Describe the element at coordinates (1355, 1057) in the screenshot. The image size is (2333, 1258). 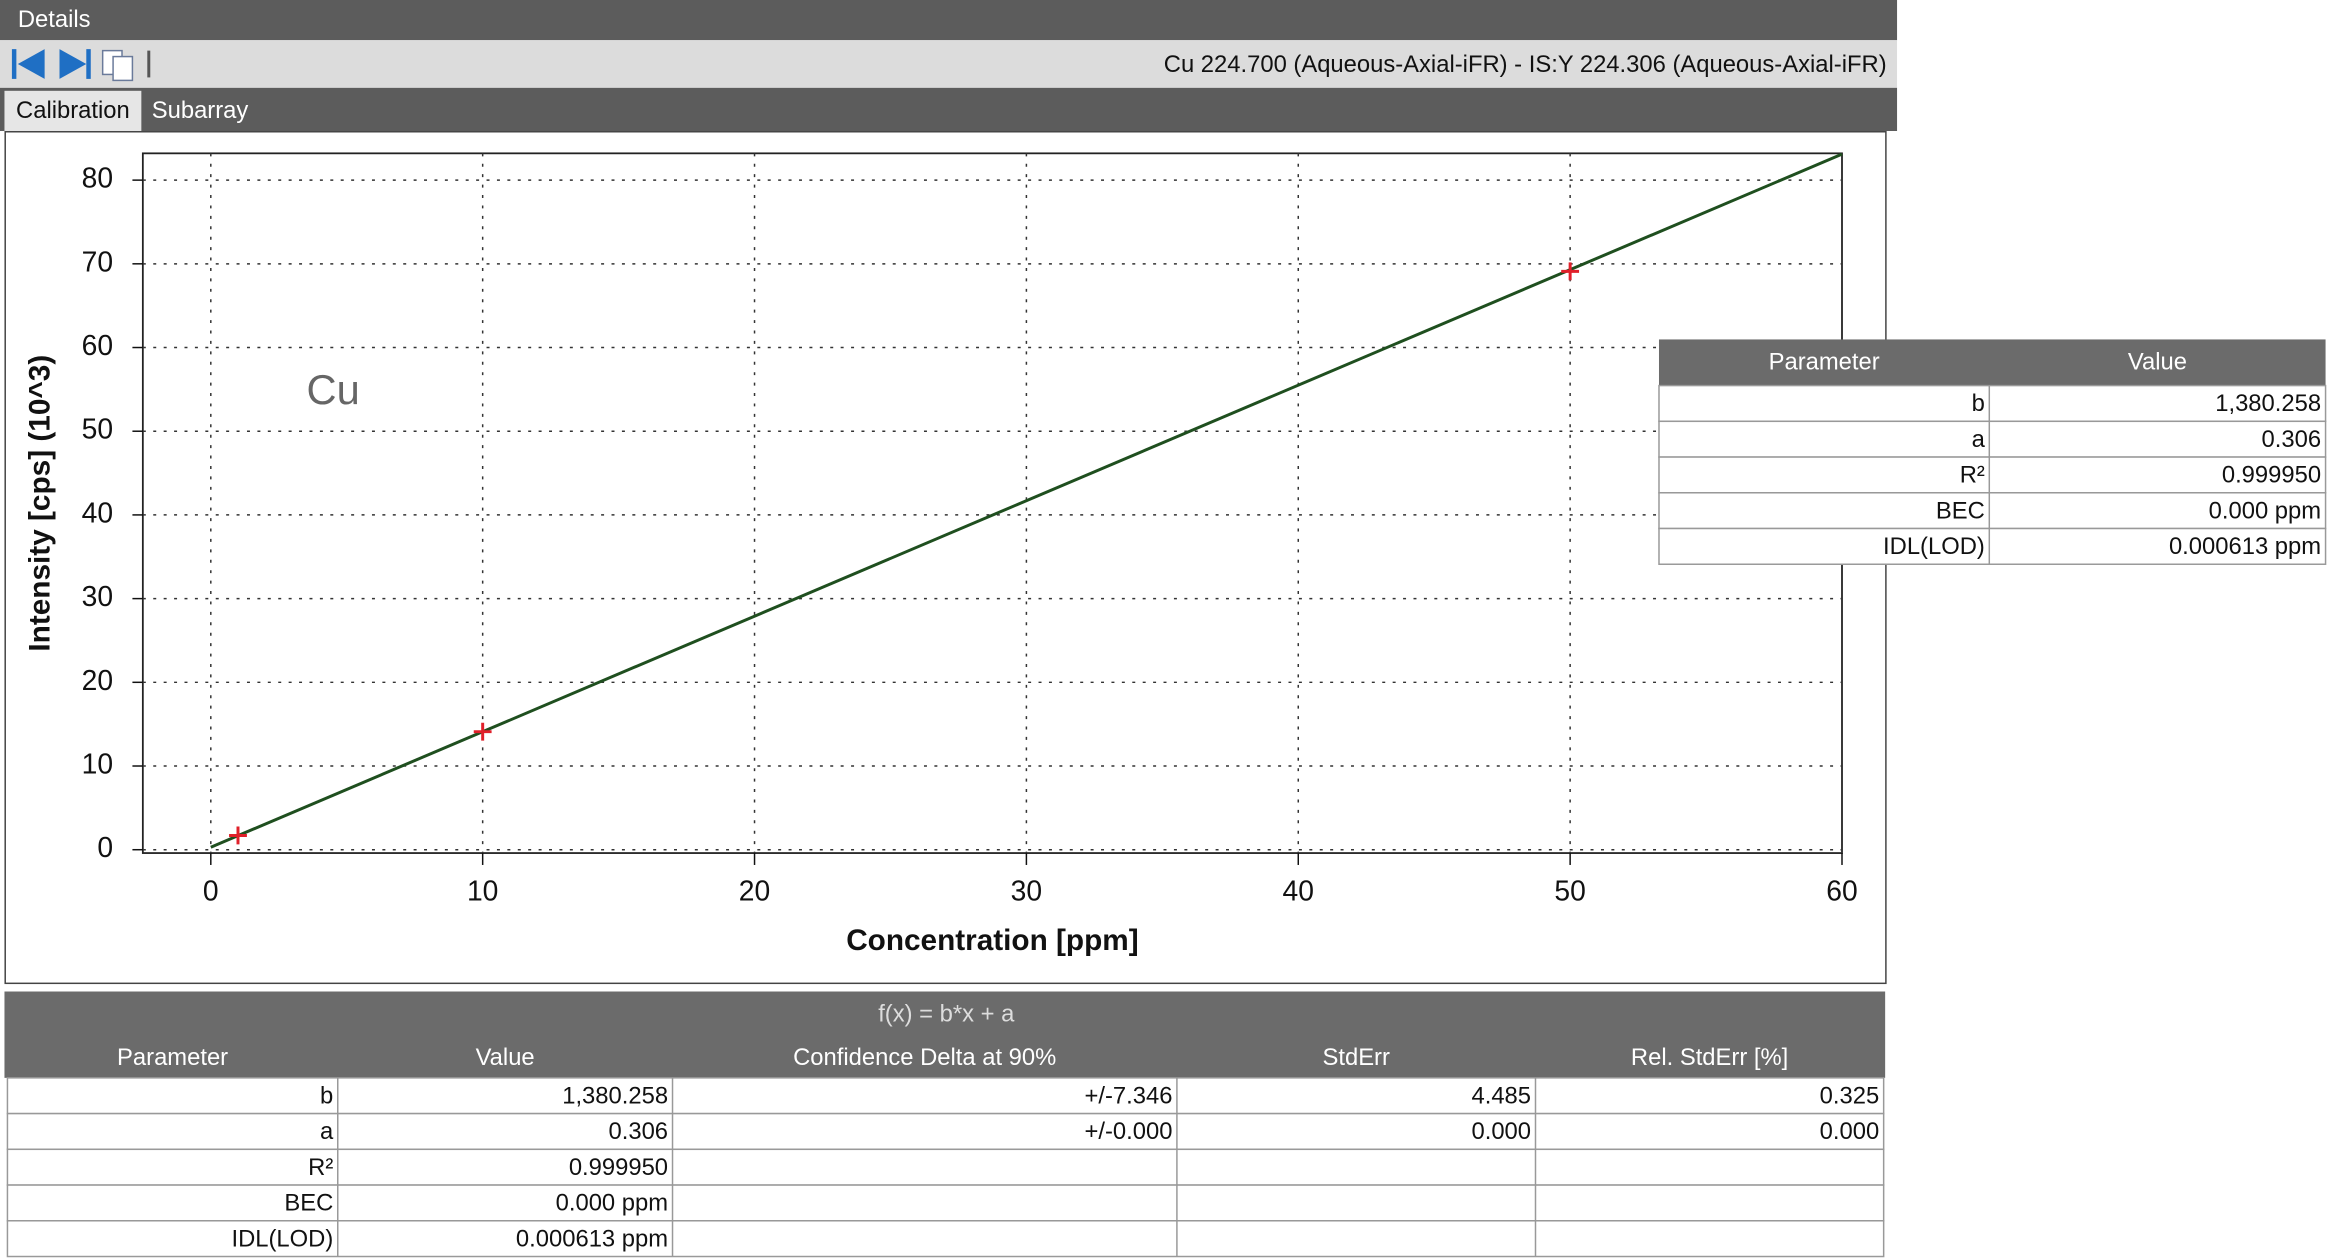
I see `column-header: StdErr` at that location.